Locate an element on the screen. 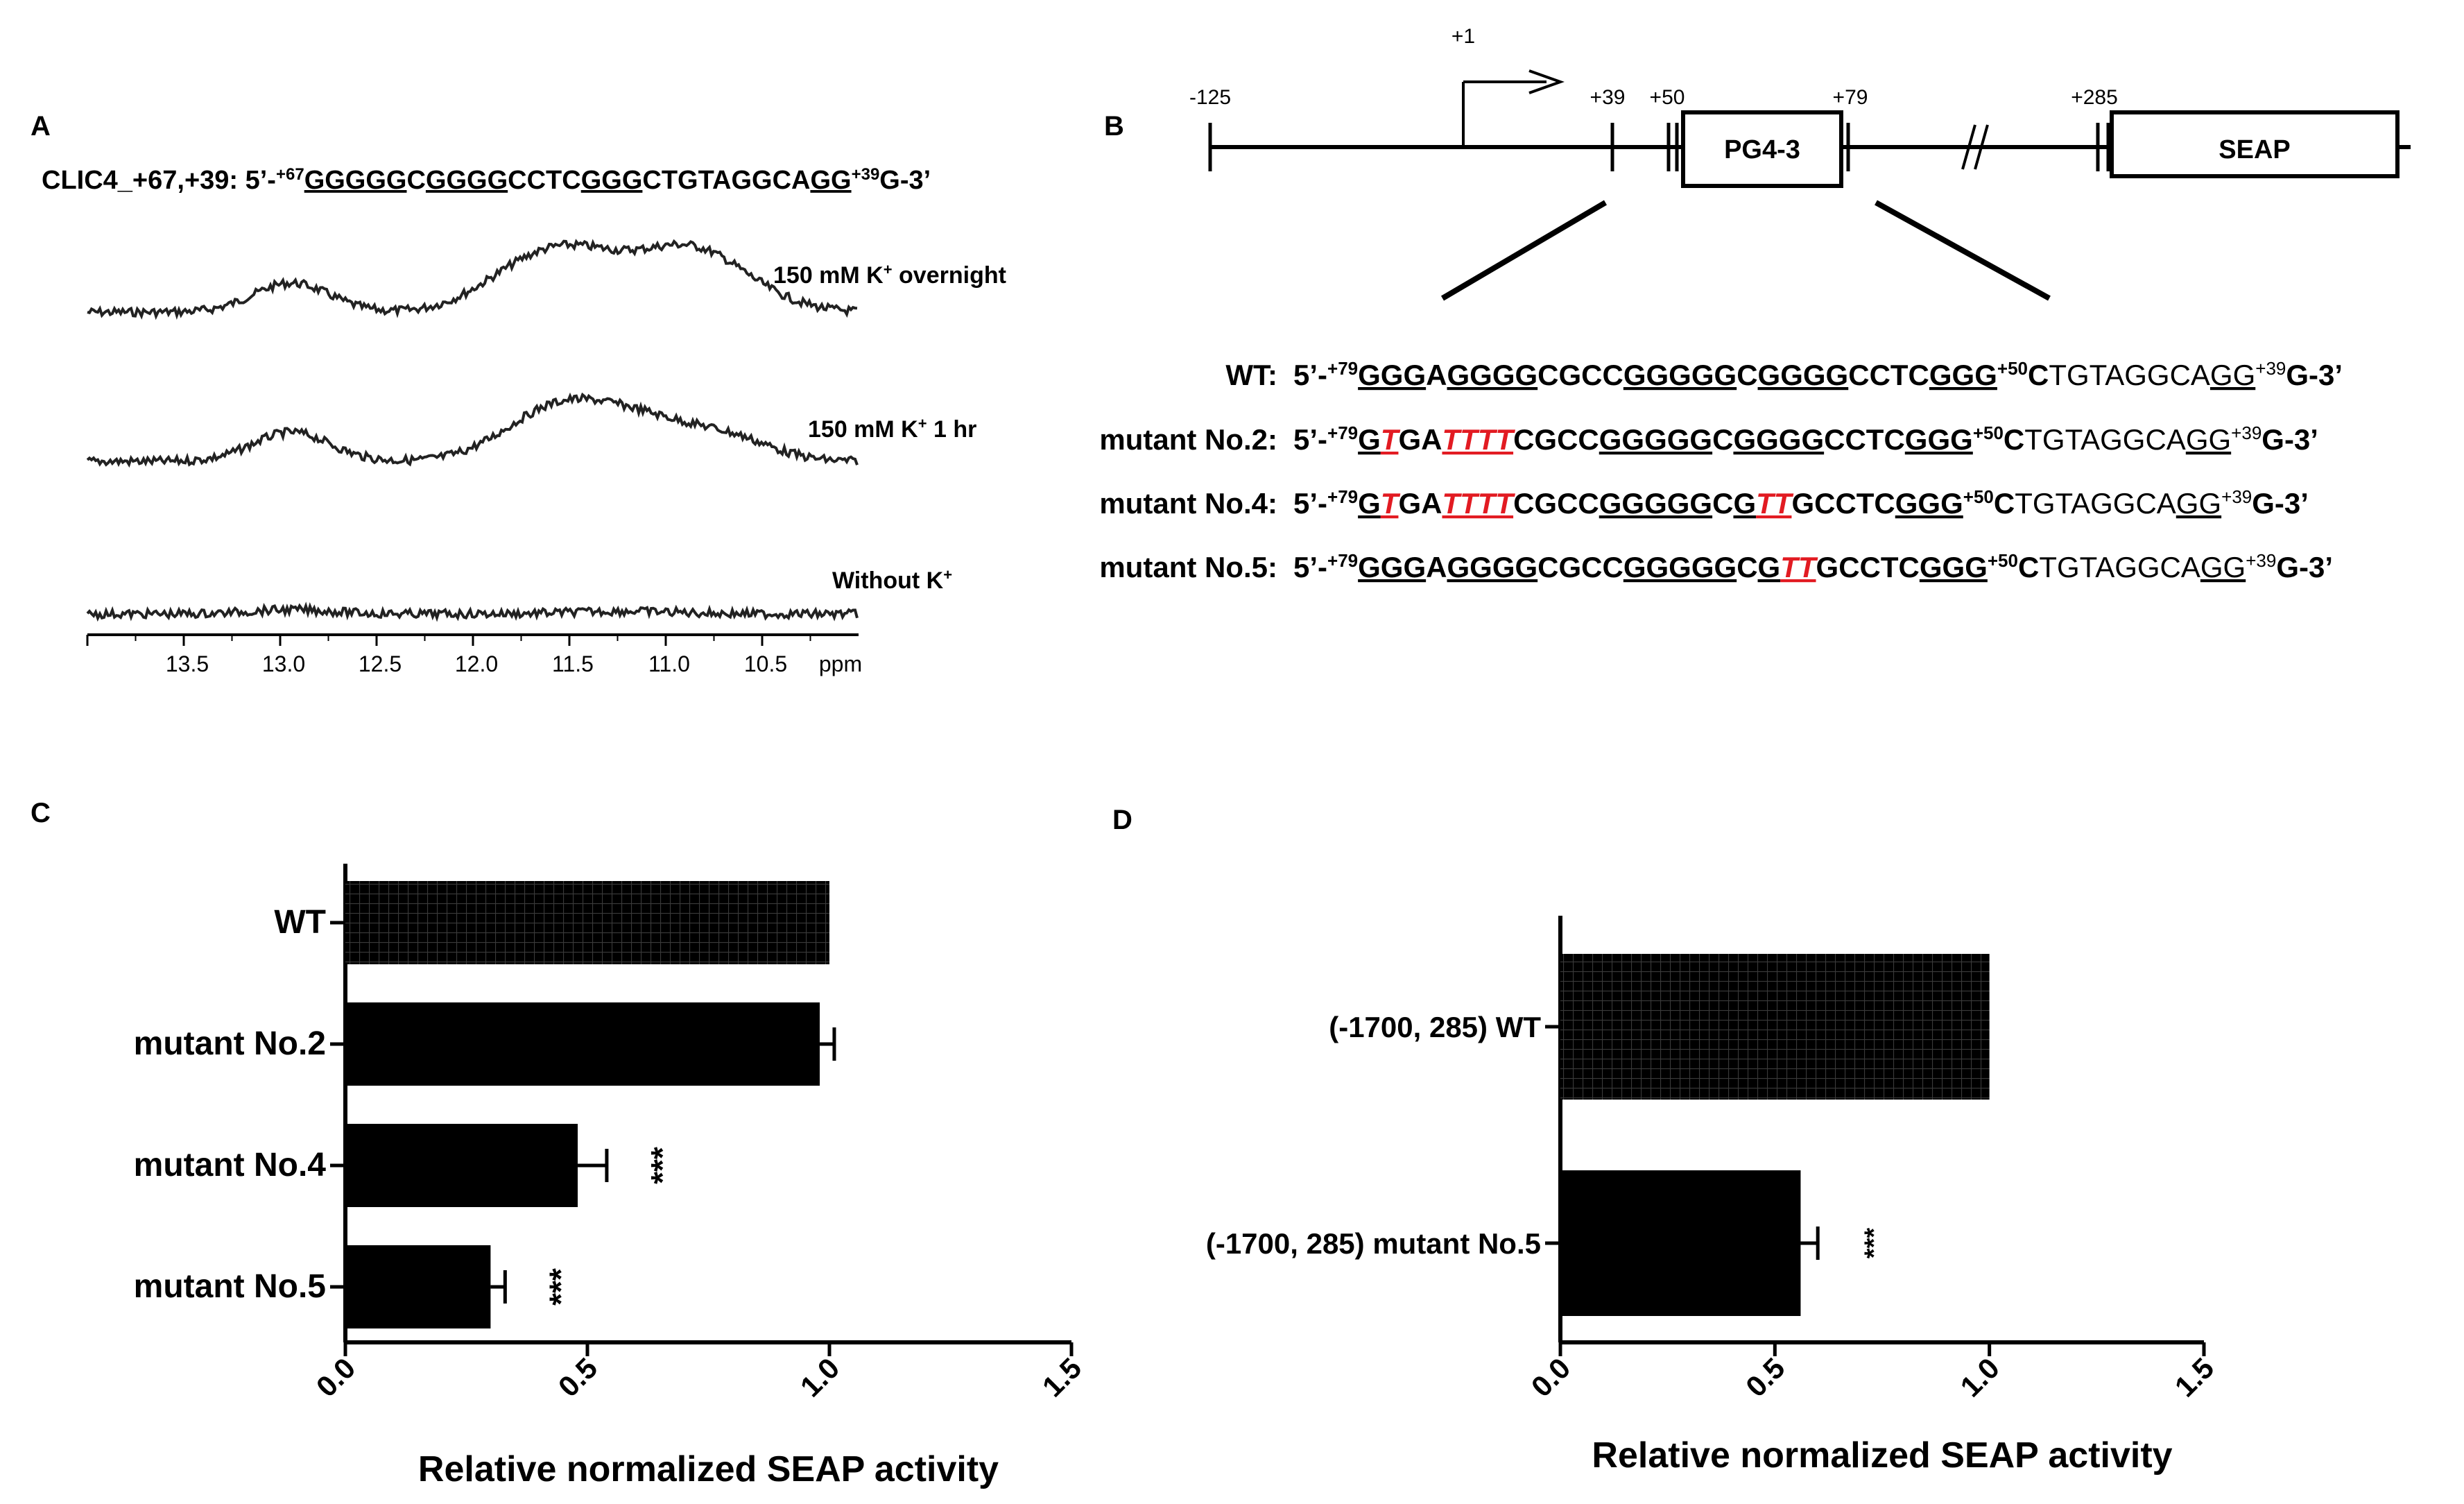 Image resolution: width=2464 pixels, height=1504 pixels. sequence-row-label: WT: is located at coordinates (1251, 375).